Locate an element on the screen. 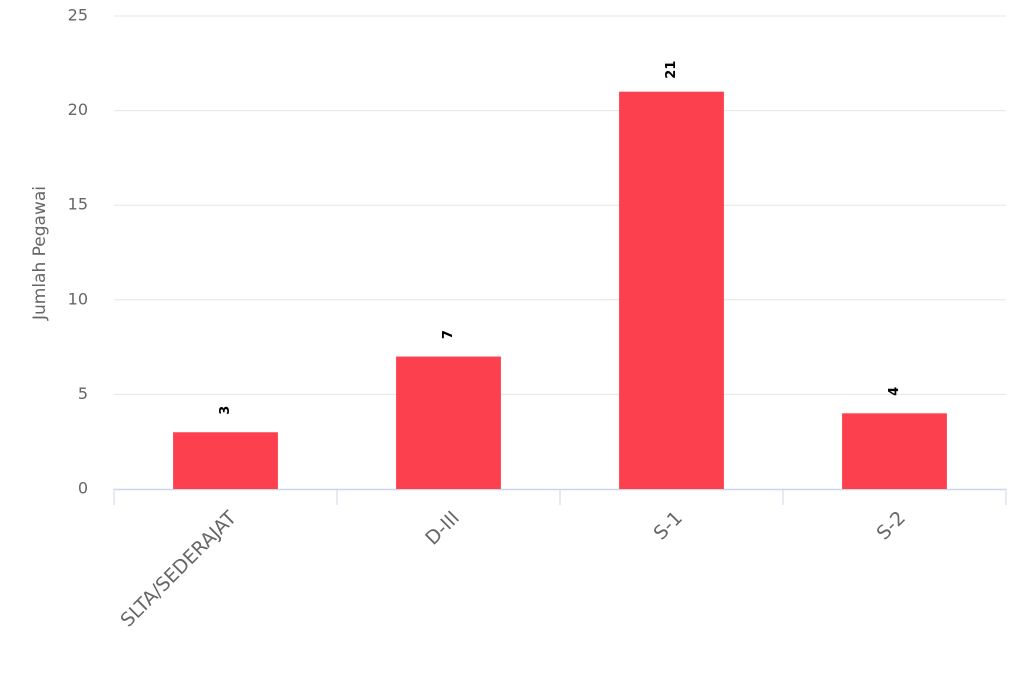 The width and height of the screenshot is (1024, 683). y-axis-title: Jumlah Pegawai is located at coordinates (40, 253).